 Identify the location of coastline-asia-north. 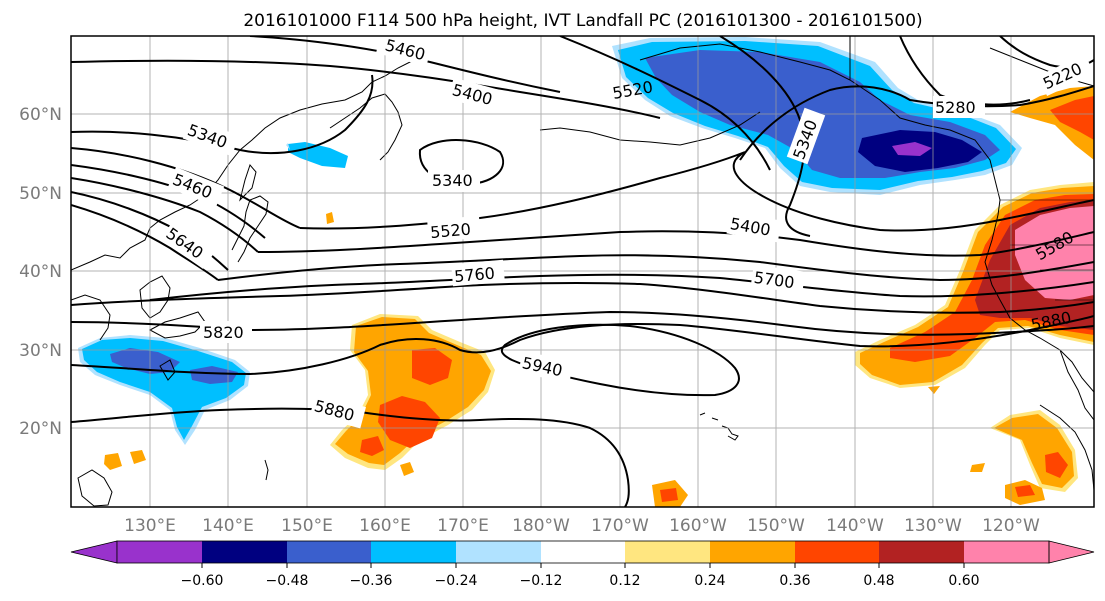
(246, 164).